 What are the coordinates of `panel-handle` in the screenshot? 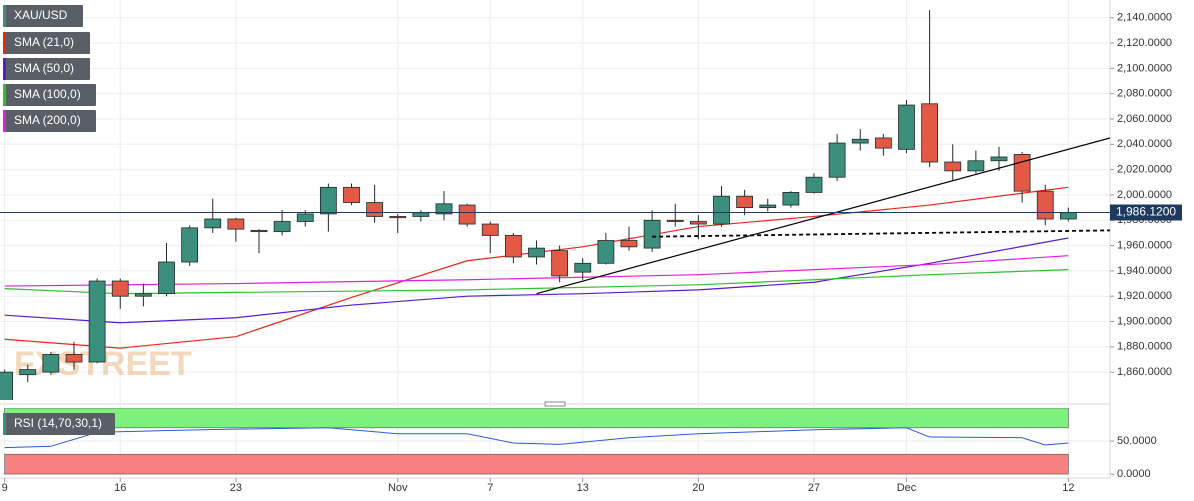 It's located at (555, 404).